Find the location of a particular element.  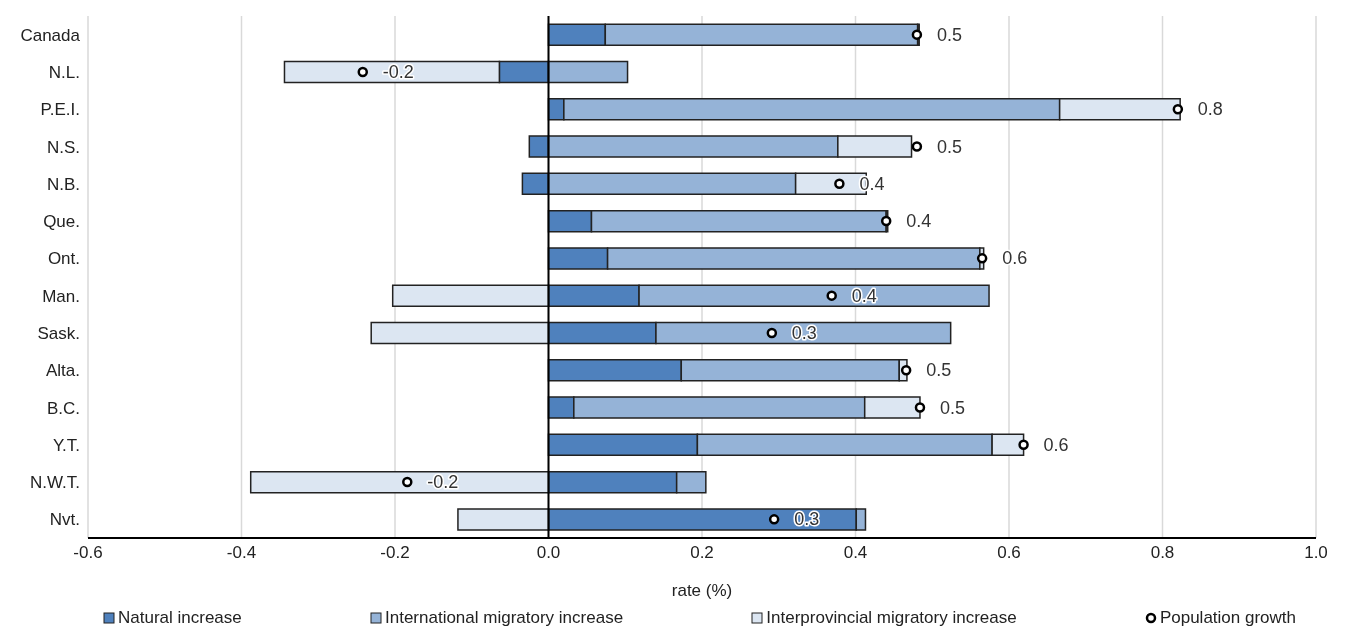

x-tick-label: 0.4 is located at coordinates (855, 553).